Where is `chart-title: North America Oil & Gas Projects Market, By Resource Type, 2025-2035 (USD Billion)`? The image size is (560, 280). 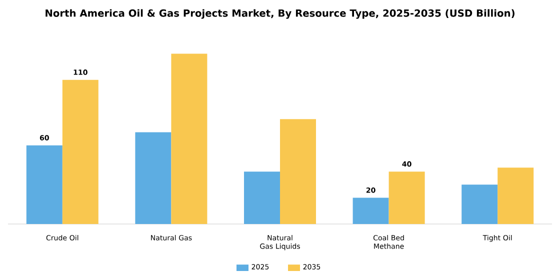 chart-title: North America Oil & Gas Projects Market, By Resource Type, 2025-2035 (USD Billion) is located at coordinates (280, 14).